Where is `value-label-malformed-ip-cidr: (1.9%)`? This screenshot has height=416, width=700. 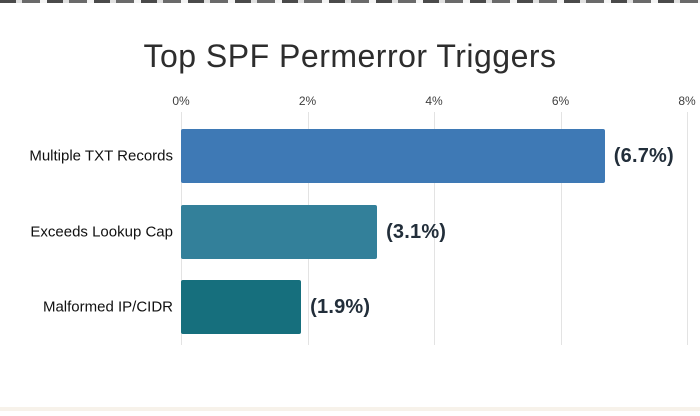
value-label-malformed-ip-cidr: (1.9%) is located at coordinates (340, 307).